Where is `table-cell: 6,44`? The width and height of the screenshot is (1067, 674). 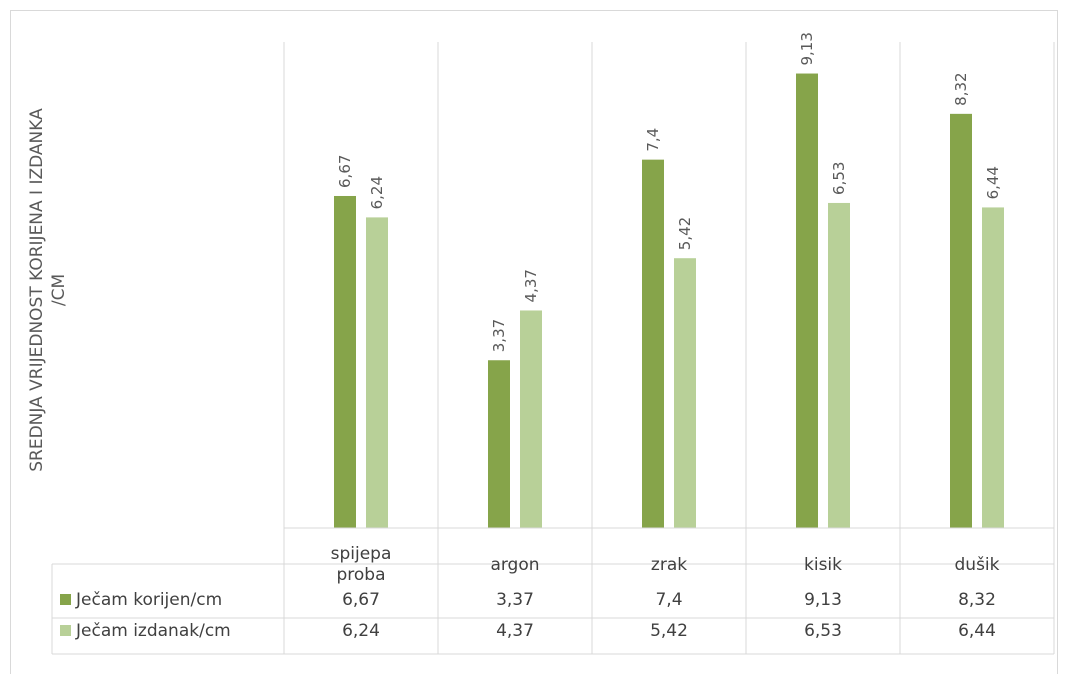 table-cell: 6,44 is located at coordinates (977, 631).